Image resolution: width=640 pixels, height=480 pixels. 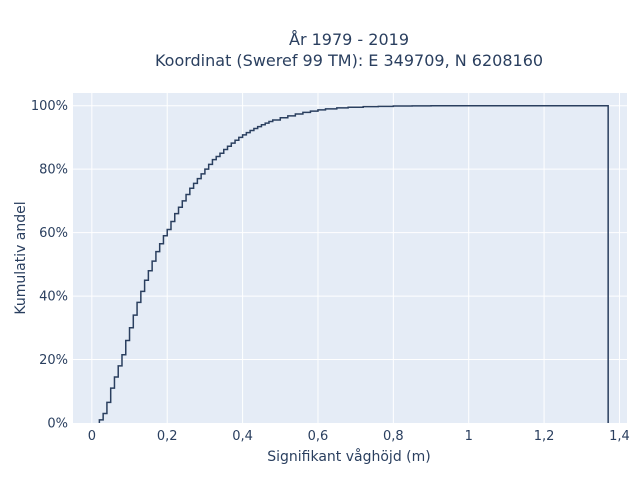 What do you see at coordinates (242, 436) in the screenshot?
I see `x-tick-label: 0,4` at bounding box center [242, 436].